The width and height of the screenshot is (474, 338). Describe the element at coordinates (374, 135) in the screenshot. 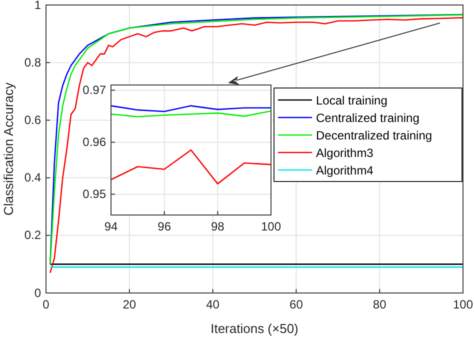

I see `legend-label: Decentralized training` at that location.